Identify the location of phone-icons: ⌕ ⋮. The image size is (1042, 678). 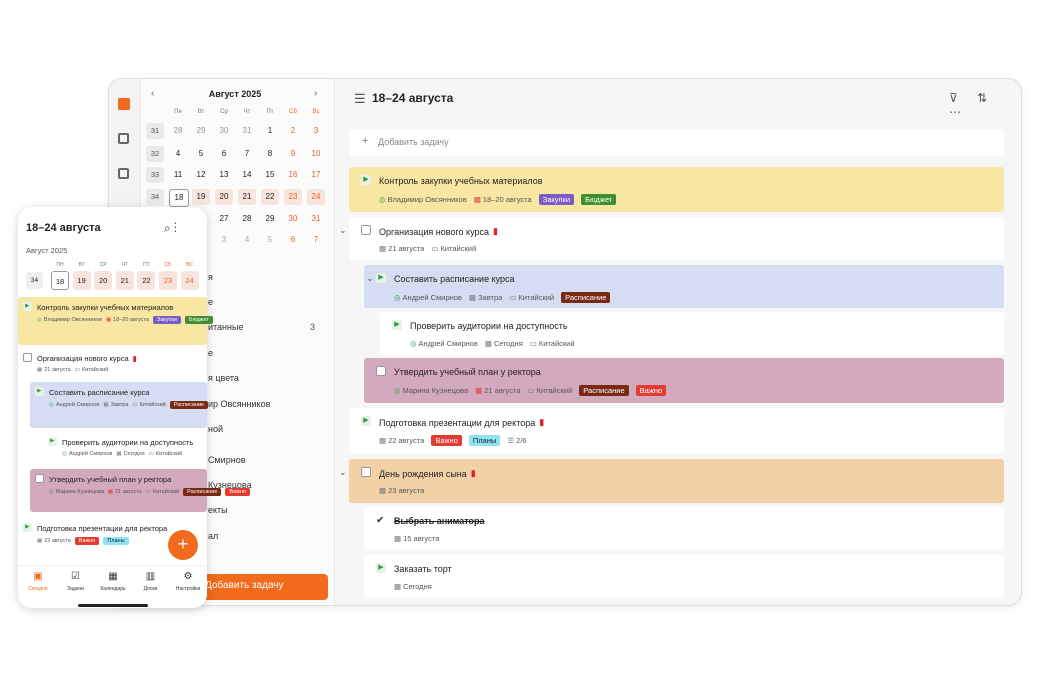
(171, 228).